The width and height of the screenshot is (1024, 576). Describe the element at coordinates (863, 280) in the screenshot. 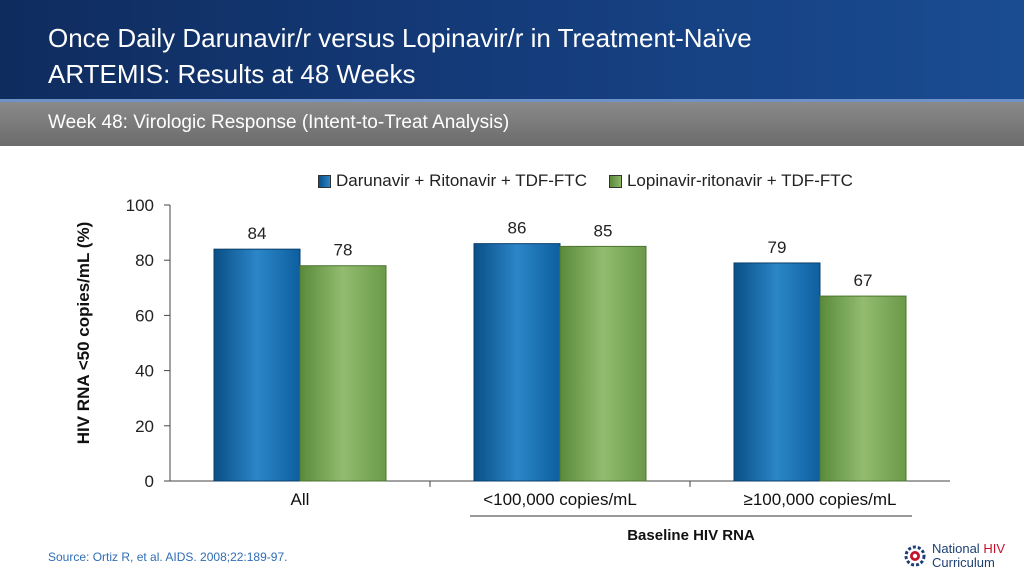

I see `data-label: 67` at that location.